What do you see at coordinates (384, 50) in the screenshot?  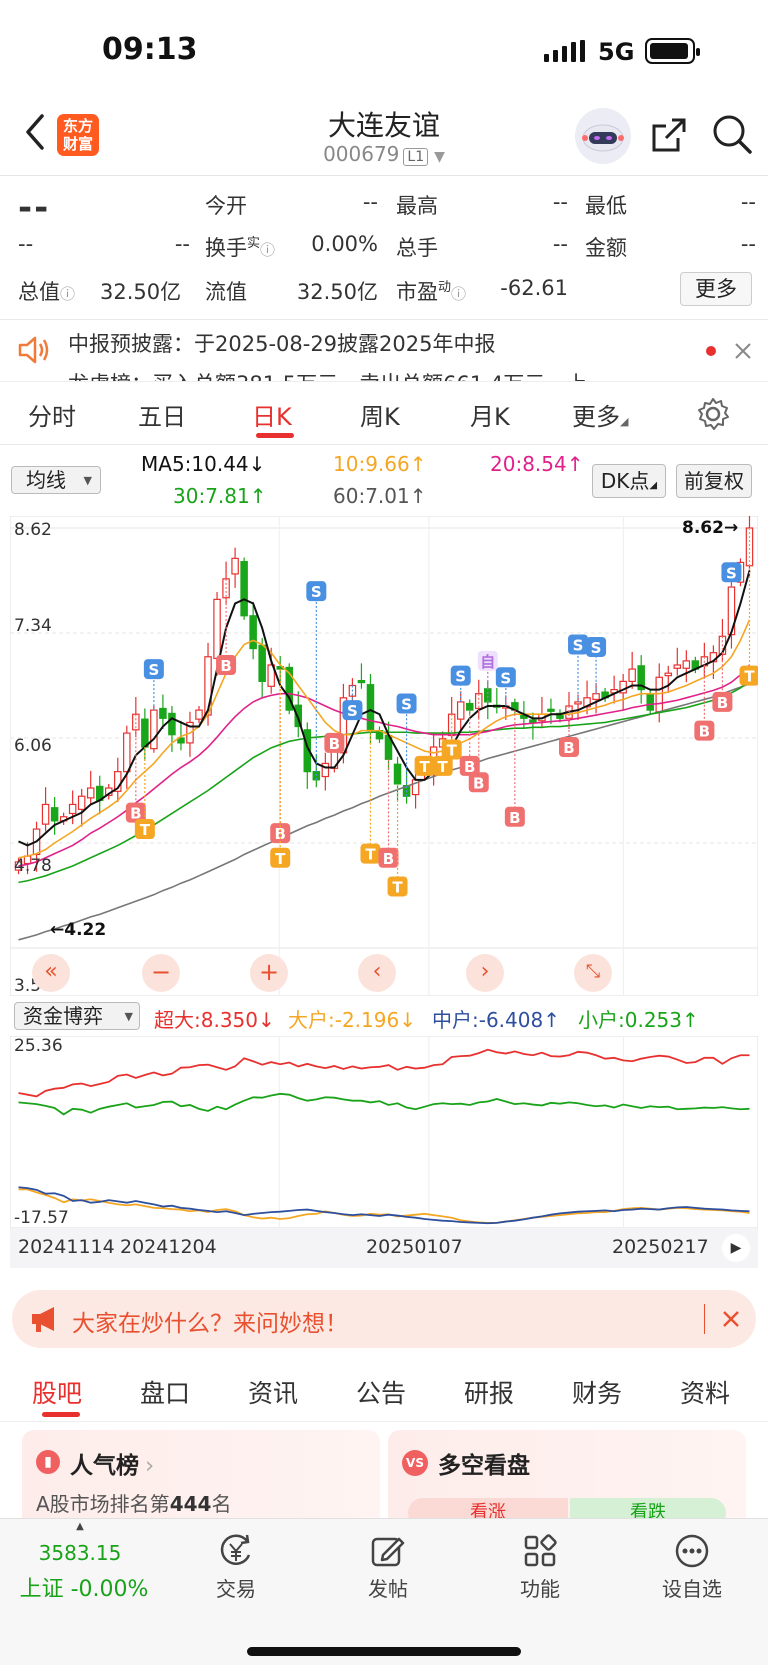 I see `status-bar: 09:13 5G` at bounding box center [384, 50].